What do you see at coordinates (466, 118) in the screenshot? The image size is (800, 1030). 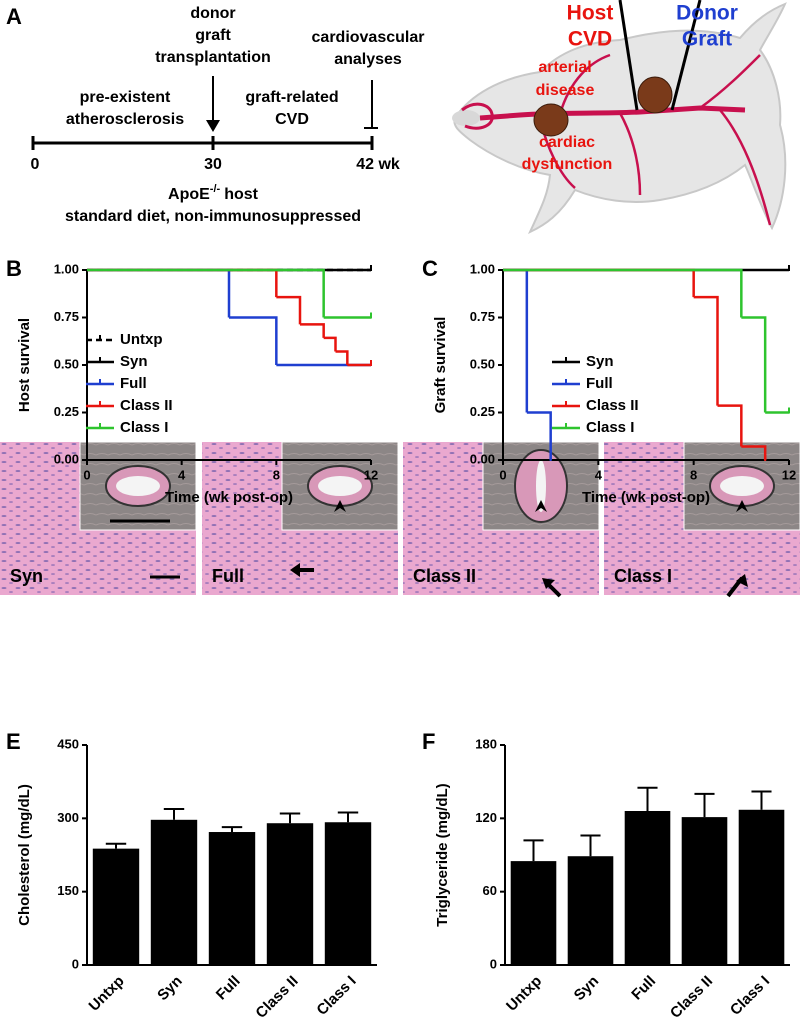 I see `mouse-nose` at bounding box center [466, 118].